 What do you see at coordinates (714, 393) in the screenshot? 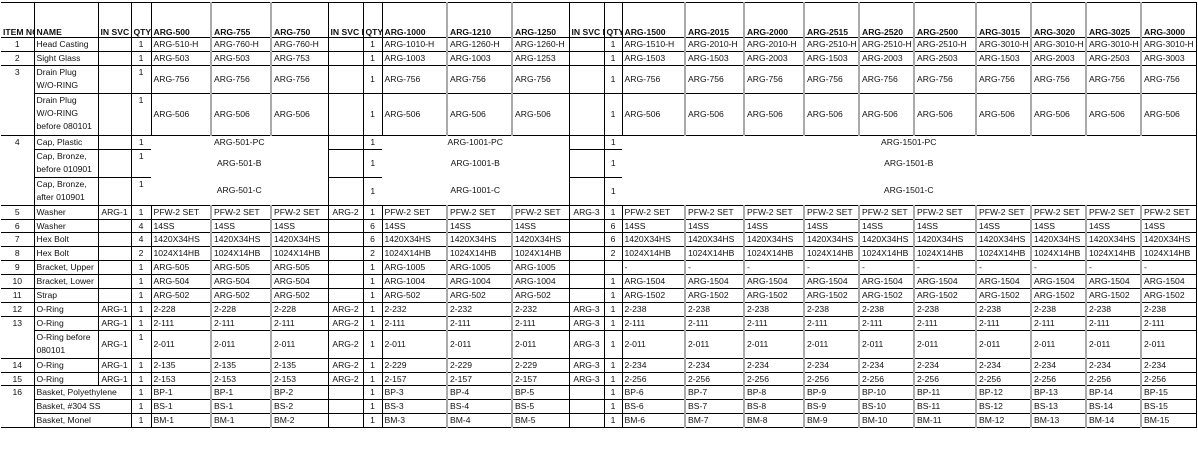
I see `part-number-cell: BP-7` at bounding box center [714, 393].